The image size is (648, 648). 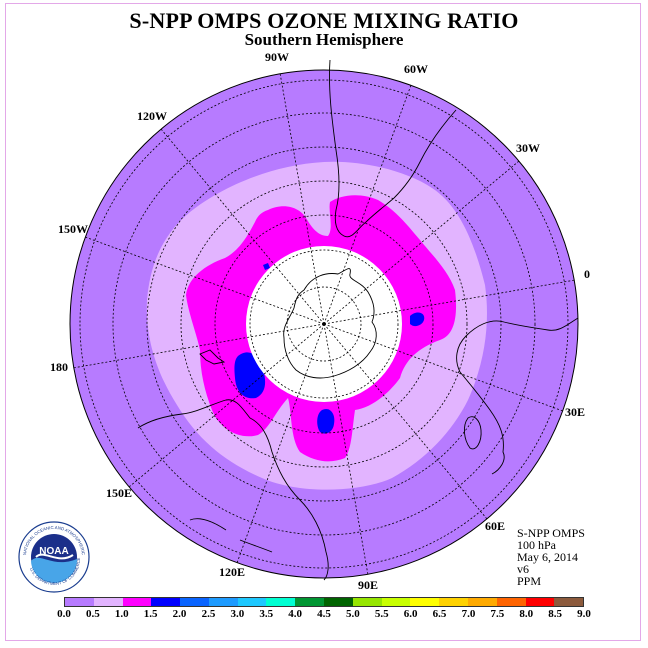 I want to click on colorbar-tick-label: 7.5, so click(x=497, y=614).